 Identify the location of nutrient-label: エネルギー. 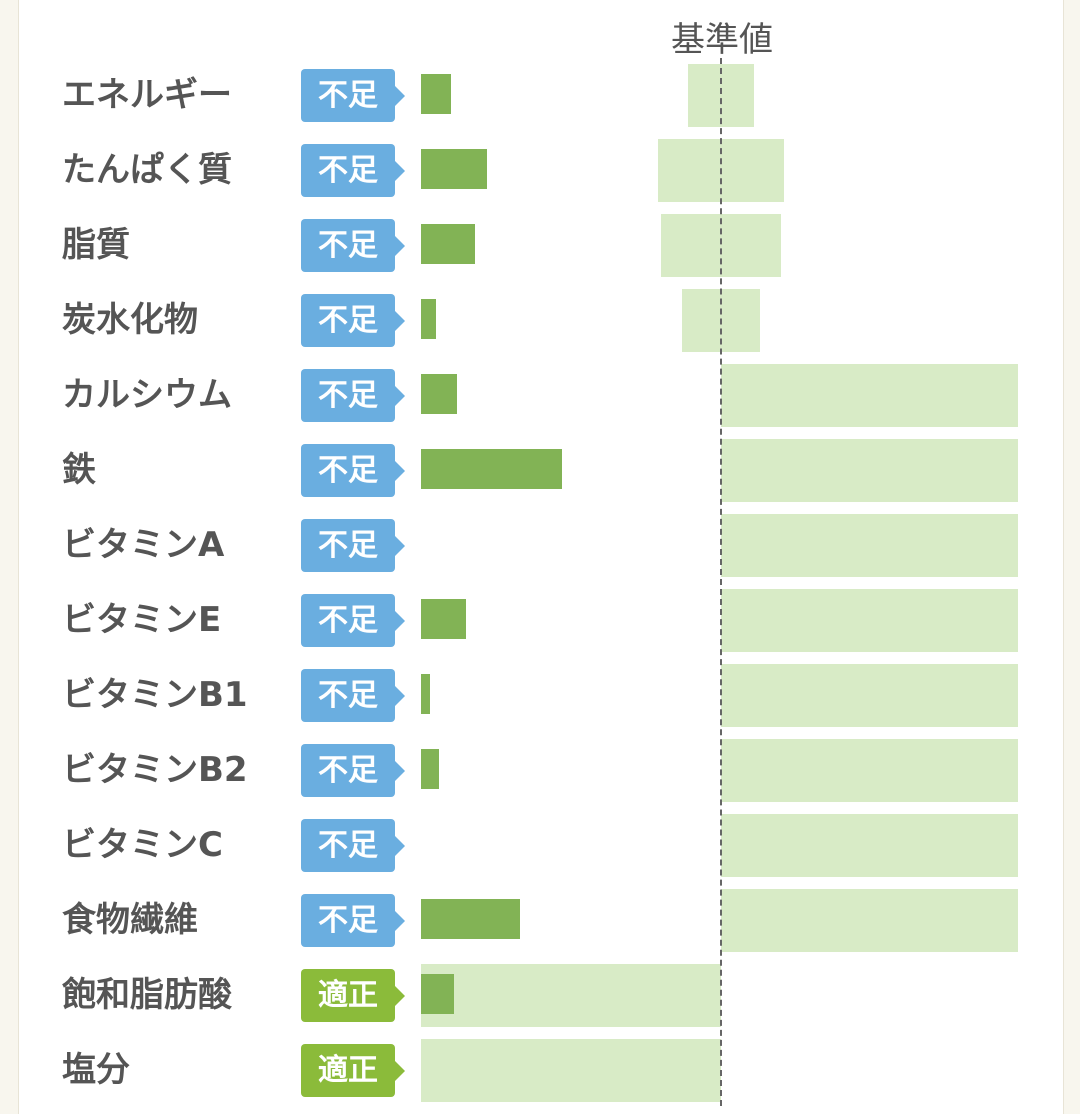
(147, 95).